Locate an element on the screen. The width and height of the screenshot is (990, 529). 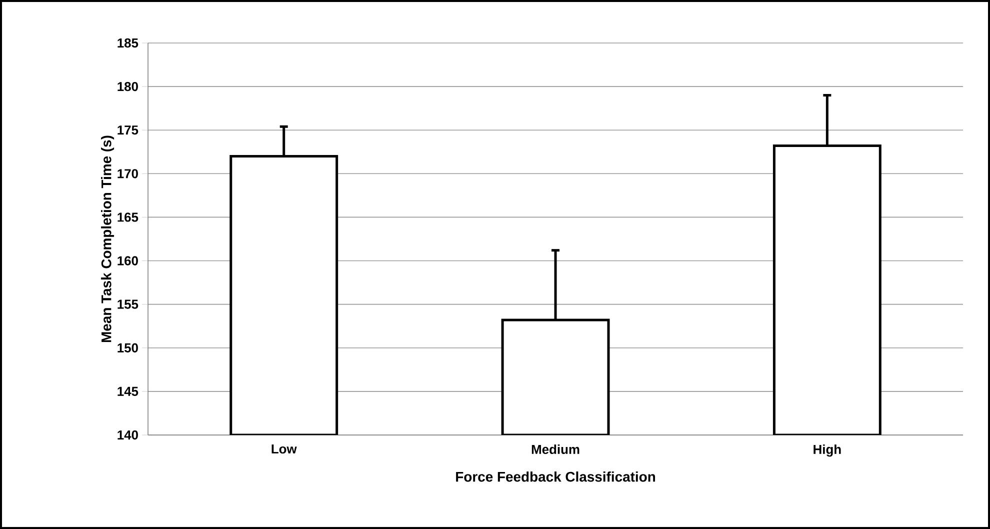
y-tick-label: 145 is located at coordinates (128, 391).